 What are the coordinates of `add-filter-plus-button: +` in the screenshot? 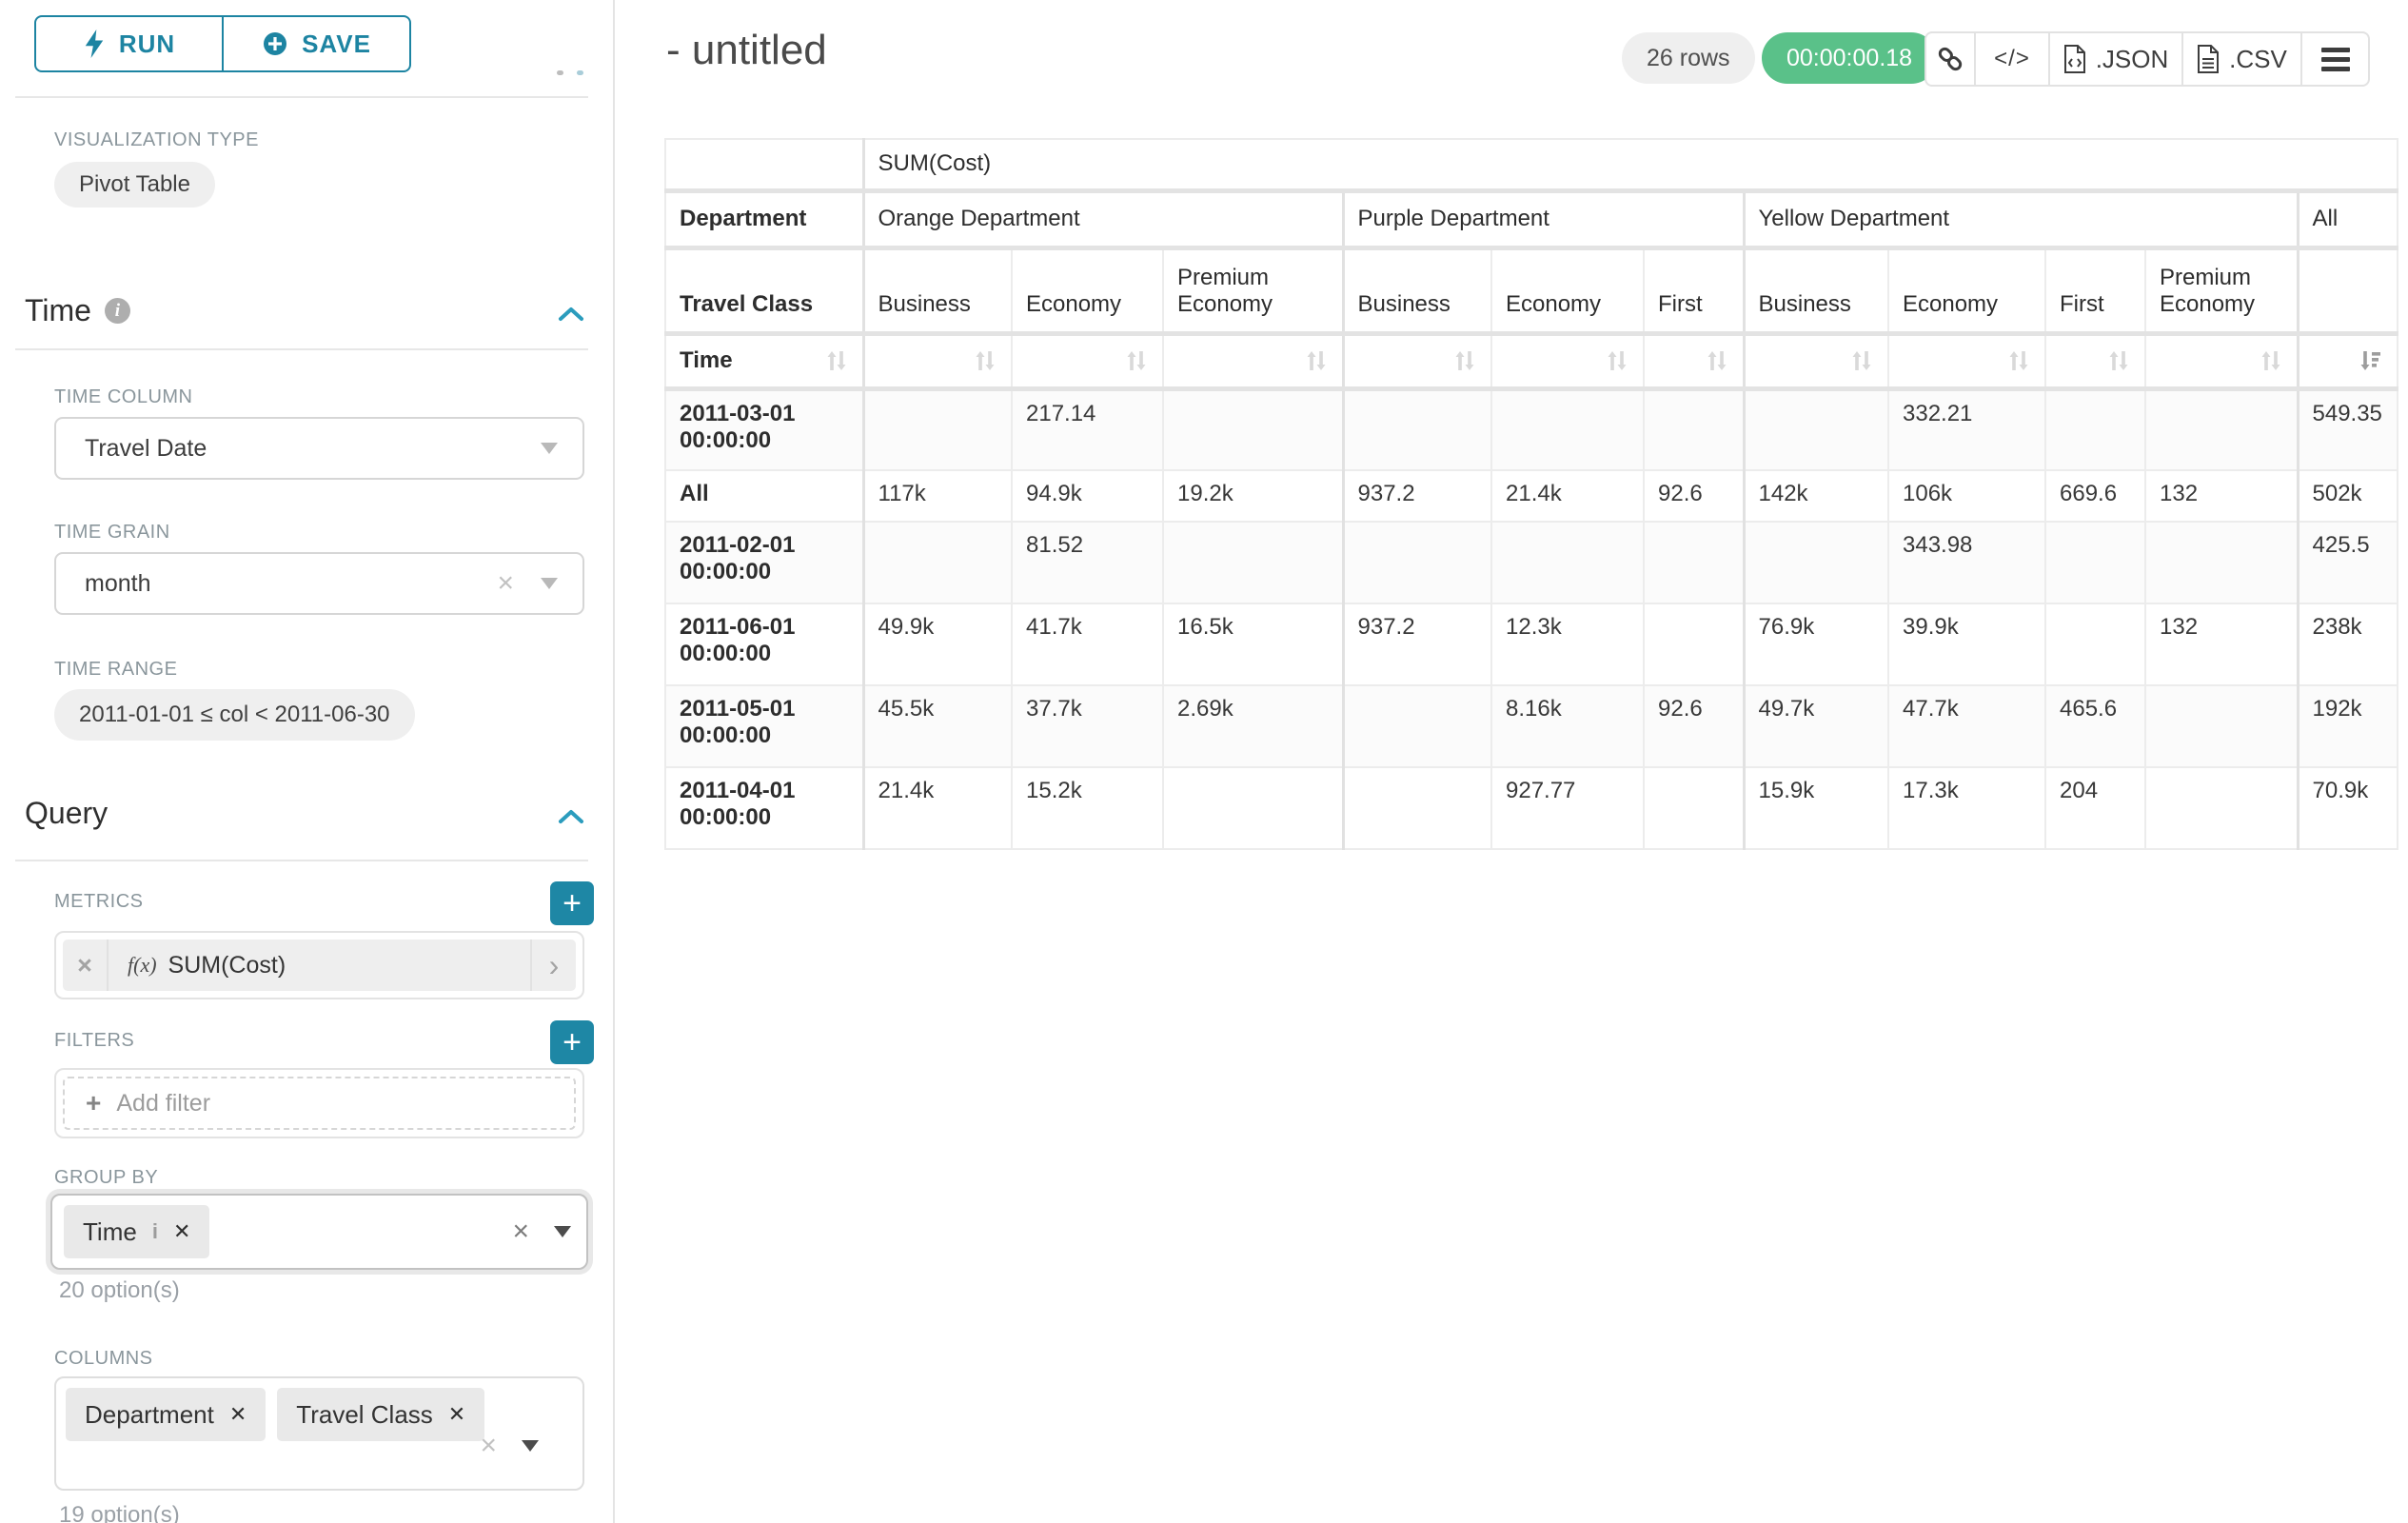 It's located at (572, 1042).